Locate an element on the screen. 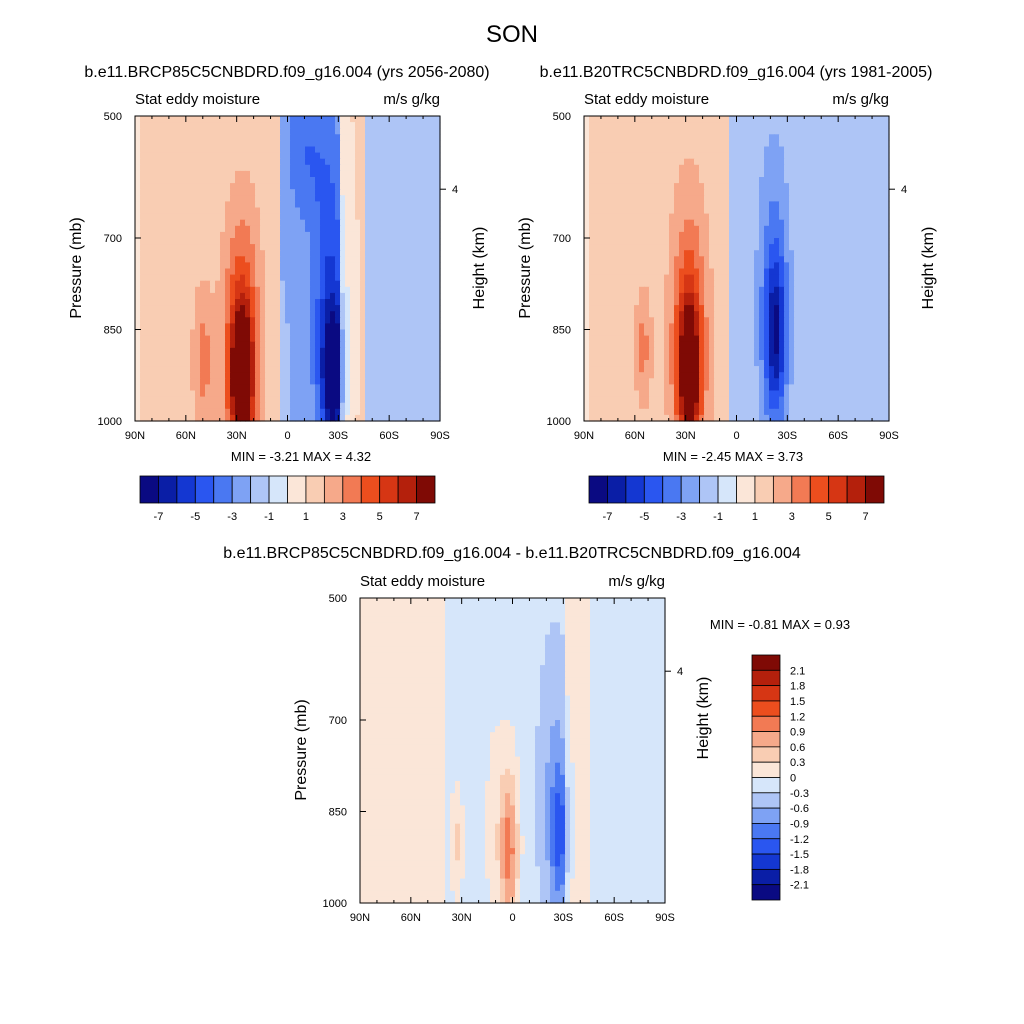 This screenshot has height=1024, width=1024. panel-historical-right-label: m/s g/kg is located at coordinates (860, 99).